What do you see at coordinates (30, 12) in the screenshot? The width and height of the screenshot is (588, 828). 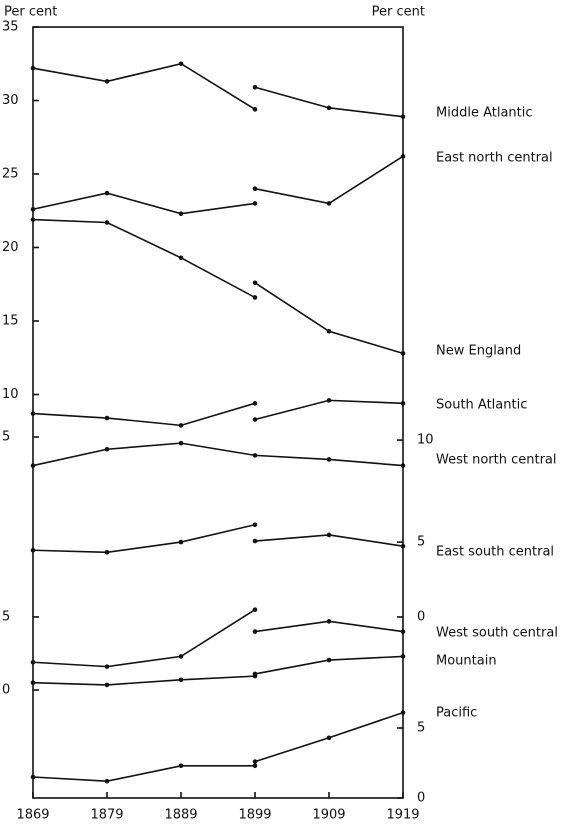 I see `y-axis-label: Per cent` at bounding box center [30, 12].